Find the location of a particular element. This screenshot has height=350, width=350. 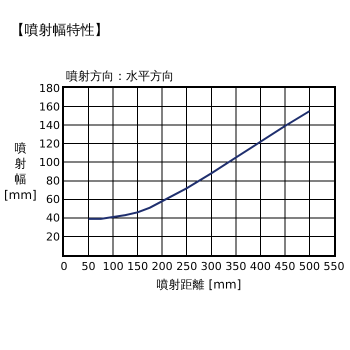

y-tick-label: 40 is located at coordinates (53, 218).